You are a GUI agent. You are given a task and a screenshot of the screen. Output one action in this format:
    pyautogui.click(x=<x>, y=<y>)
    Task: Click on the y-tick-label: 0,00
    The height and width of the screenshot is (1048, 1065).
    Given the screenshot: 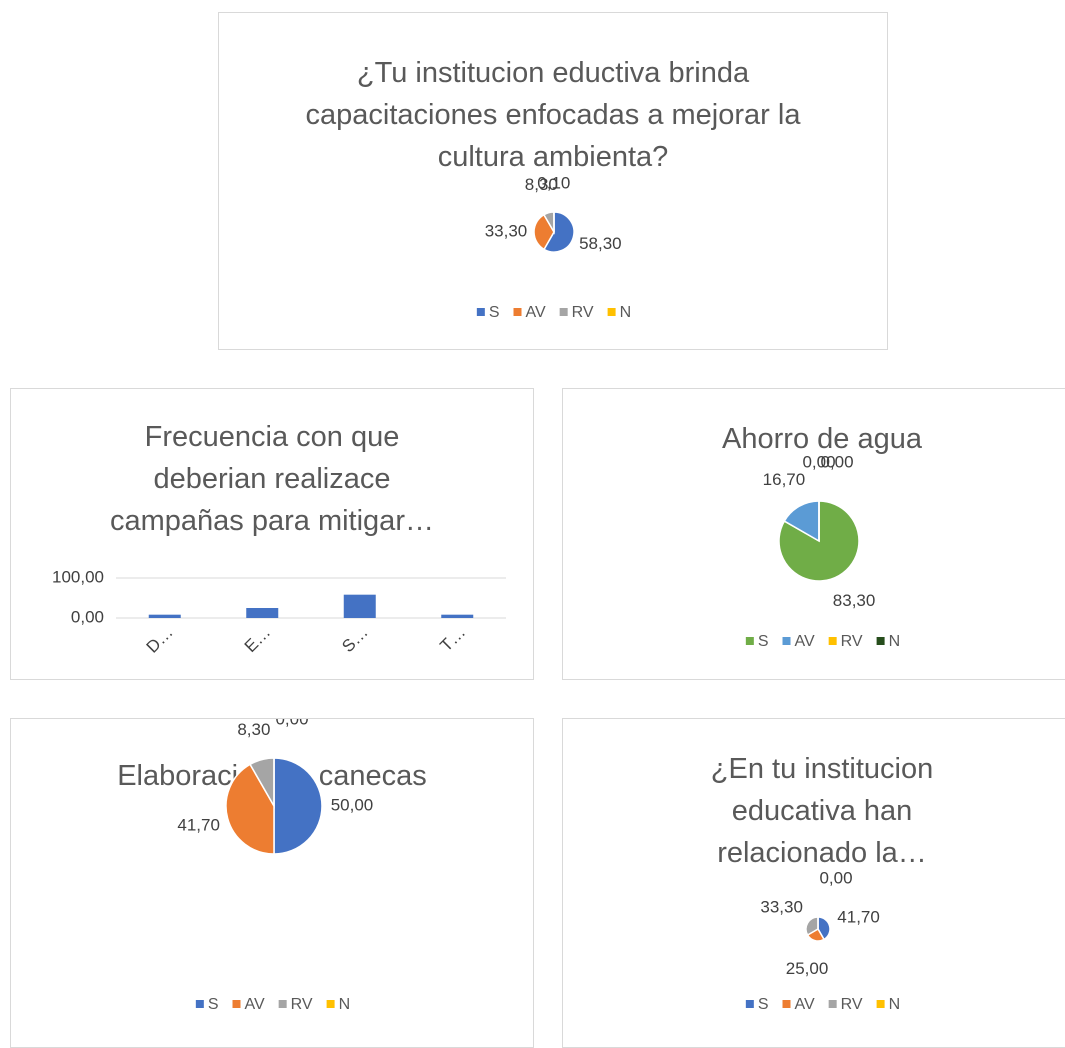 What is the action you would take?
    pyautogui.click(x=87, y=616)
    